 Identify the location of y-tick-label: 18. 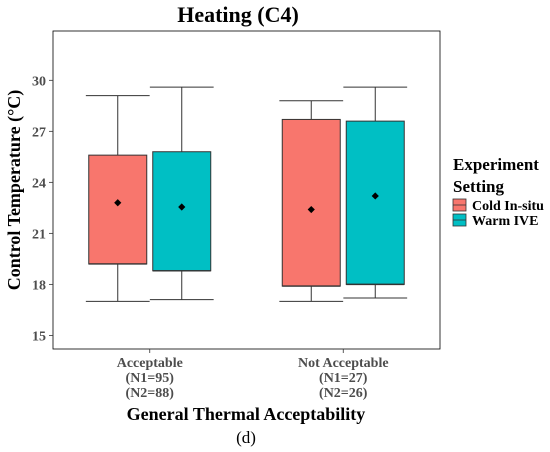
(39, 285).